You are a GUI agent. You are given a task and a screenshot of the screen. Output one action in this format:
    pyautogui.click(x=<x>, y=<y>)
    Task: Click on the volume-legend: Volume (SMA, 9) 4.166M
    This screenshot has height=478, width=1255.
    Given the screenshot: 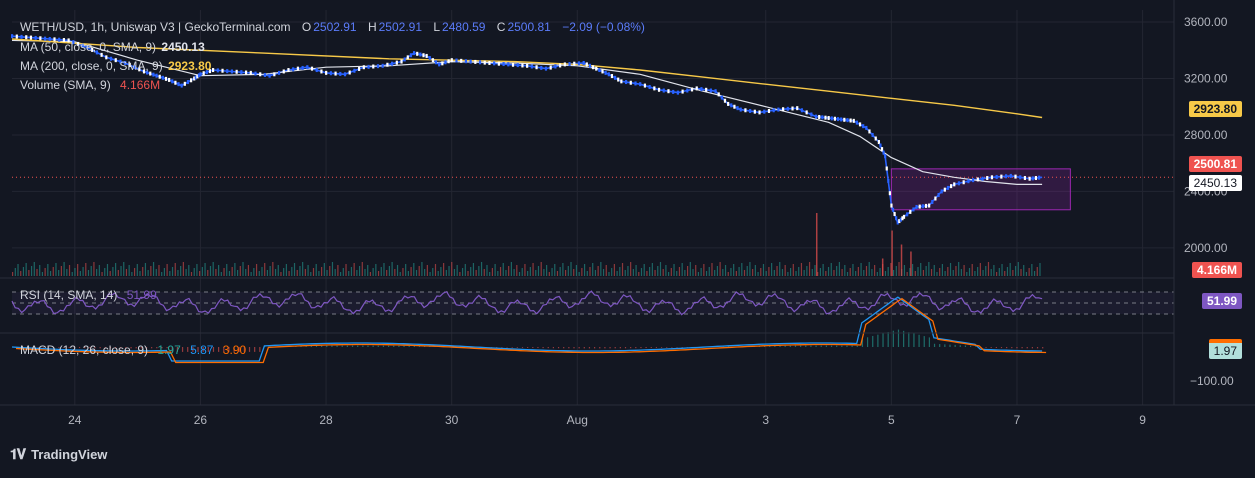 What is the action you would take?
    pyautogui.click(x=91, y=85)
    